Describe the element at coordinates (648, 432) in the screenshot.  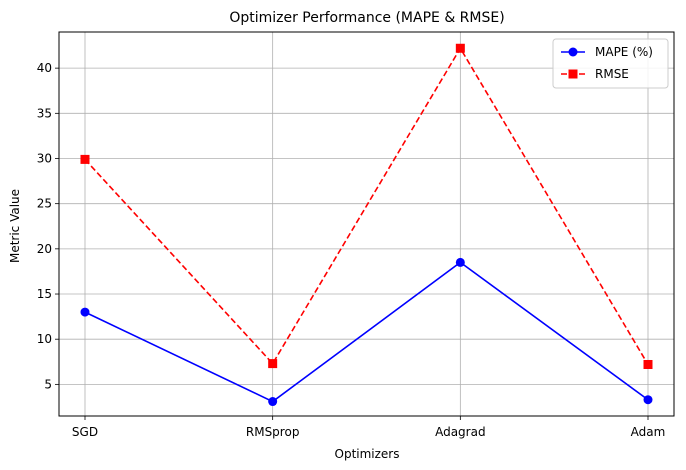
I see `x-tick-label: Adam` at that location.